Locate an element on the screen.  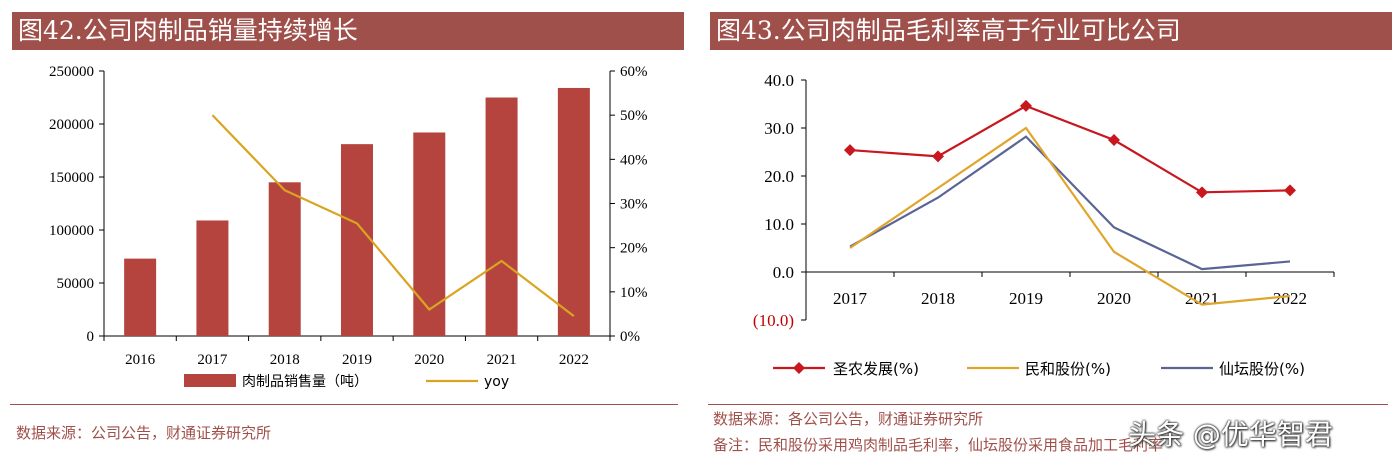
legend-bar-swatch is located at coordinates (210, 380).